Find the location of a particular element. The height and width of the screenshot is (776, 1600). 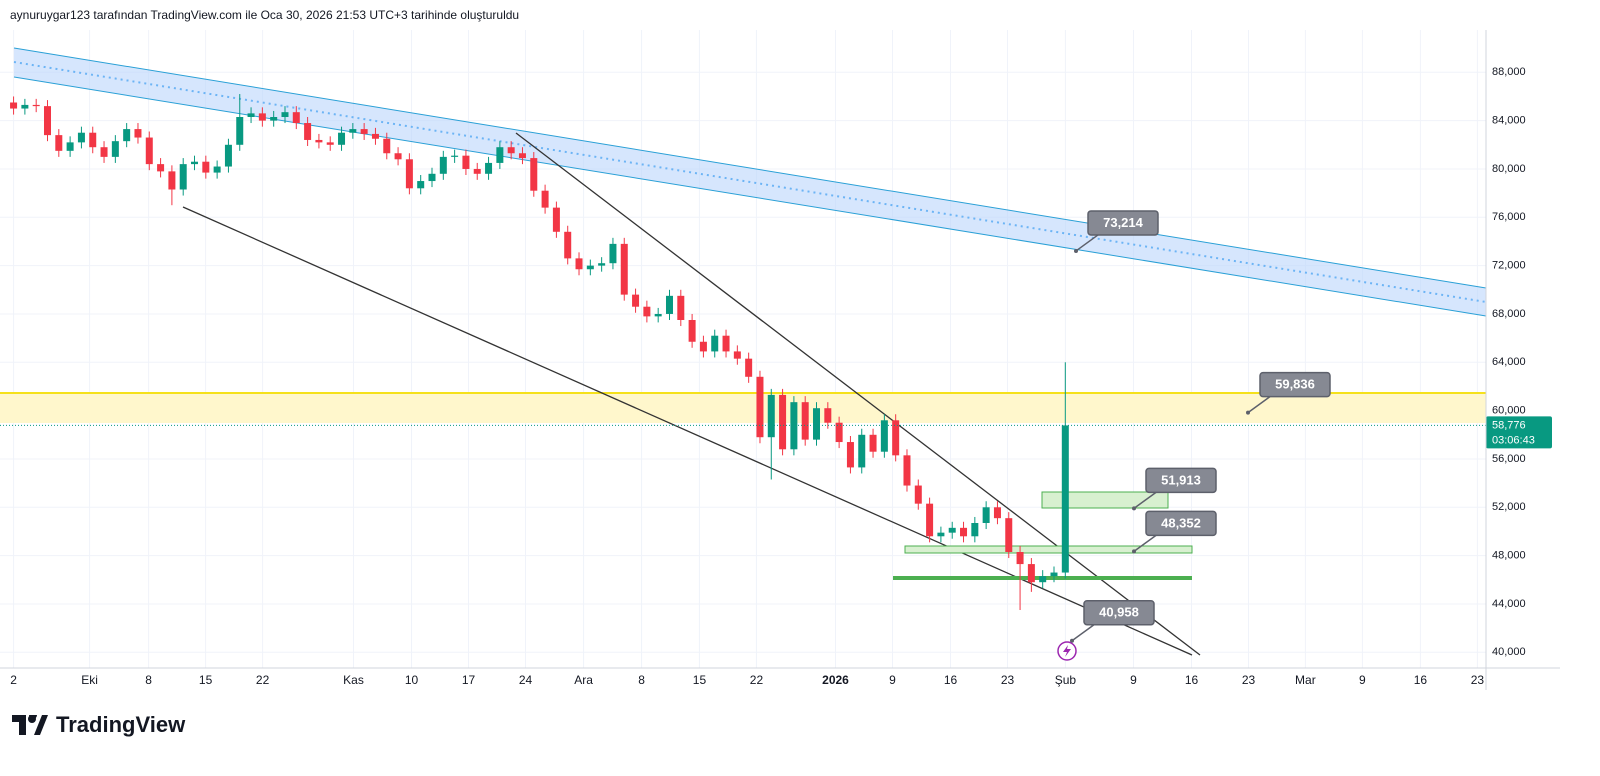

y-tick-label: 52,000 is located at coordinates (1509, 507).